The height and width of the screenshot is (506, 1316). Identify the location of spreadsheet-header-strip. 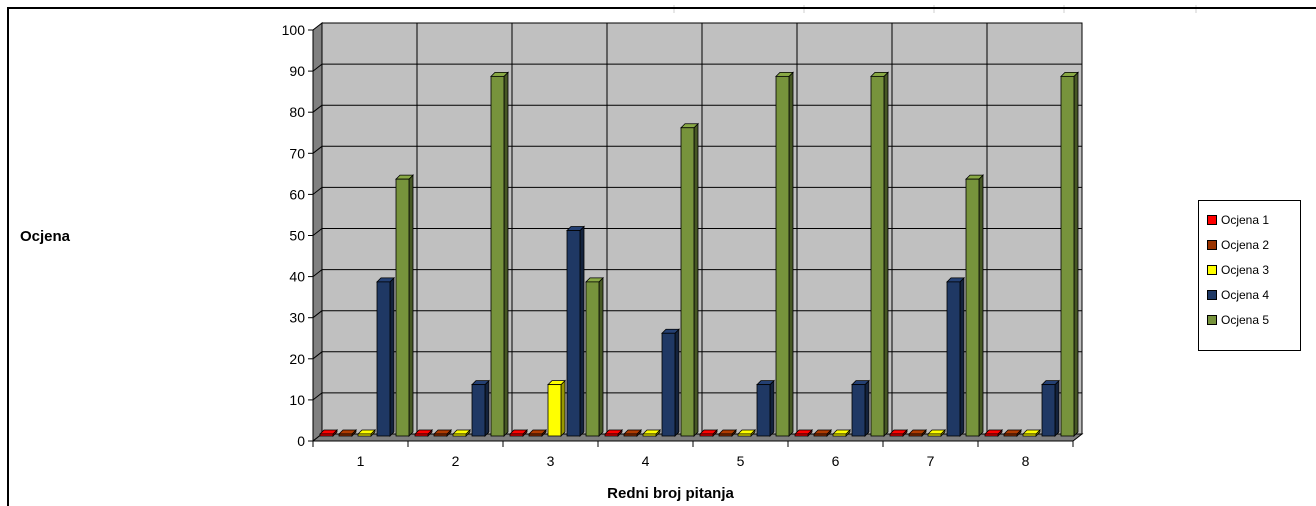
(658, 6).